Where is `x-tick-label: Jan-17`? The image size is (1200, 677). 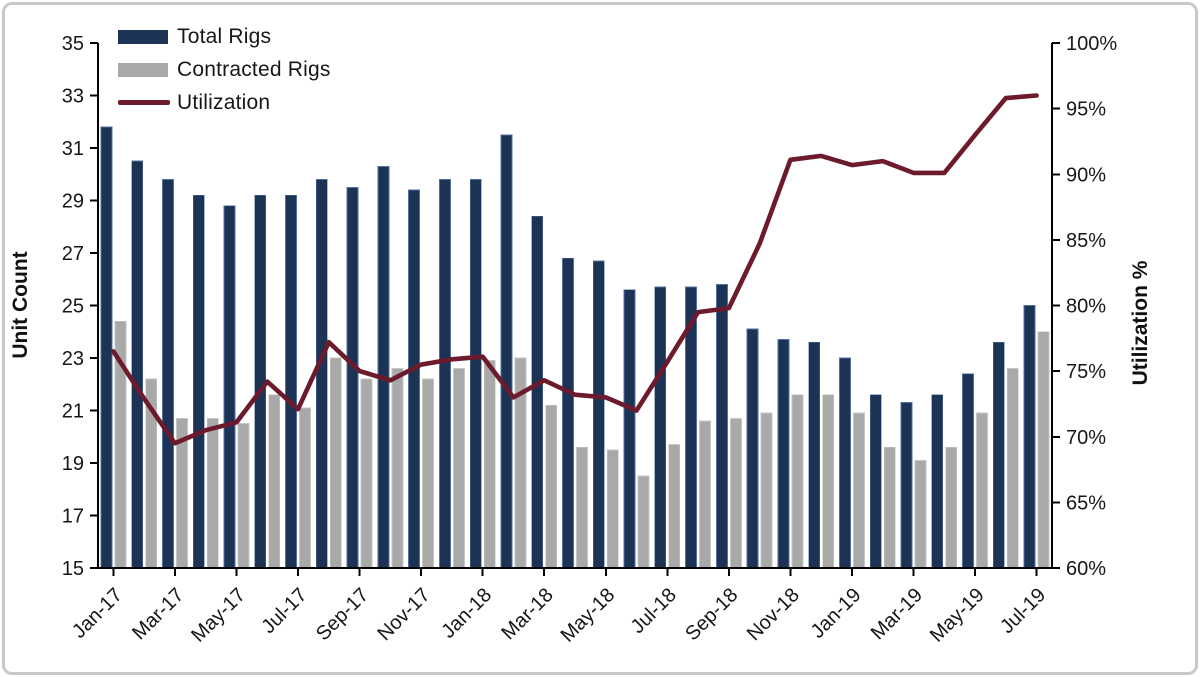 x-tick-label: Jan-17 is located at coordinates (97, 613).